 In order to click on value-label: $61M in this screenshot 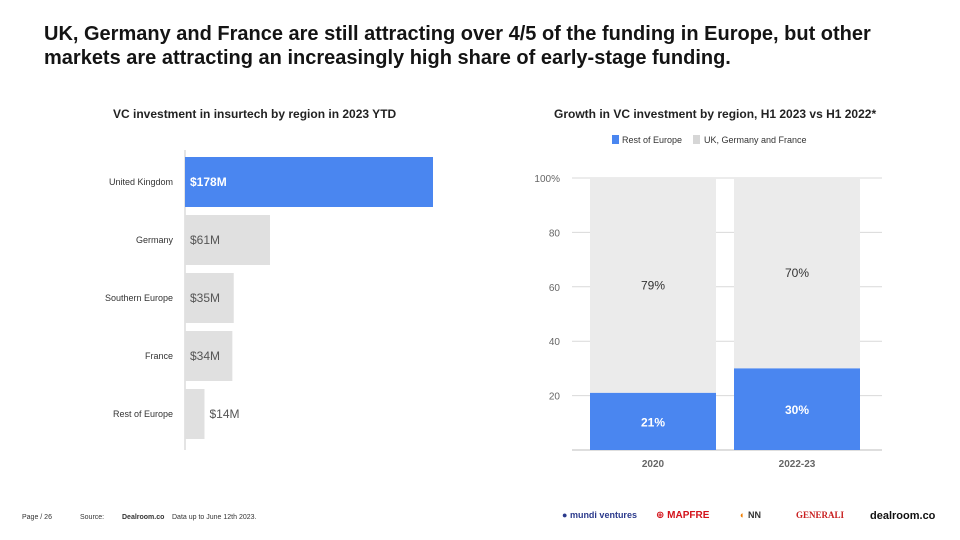, I will do `click(205, 240)`.